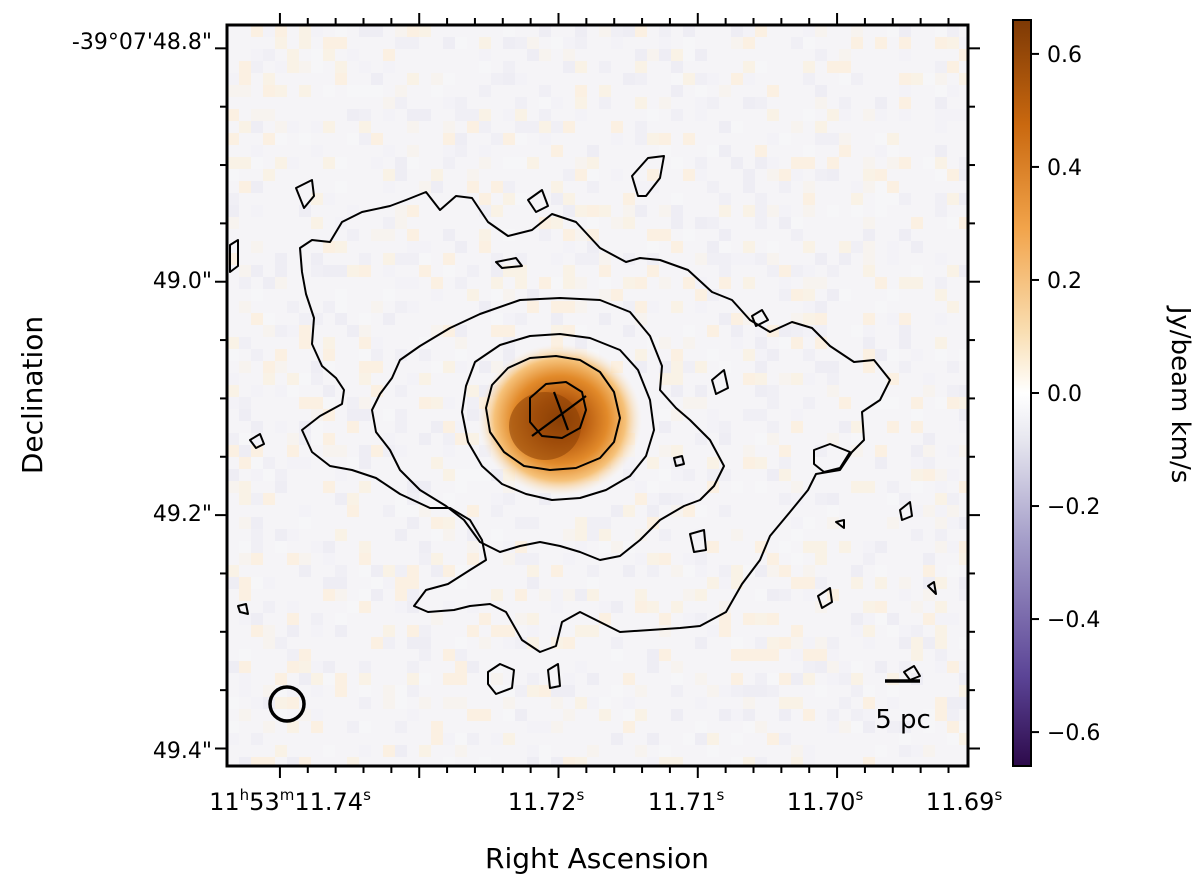 Image resolution: width=1200 pixels, height=875 pixels. I want to click on contour-island, so click(932, 588).